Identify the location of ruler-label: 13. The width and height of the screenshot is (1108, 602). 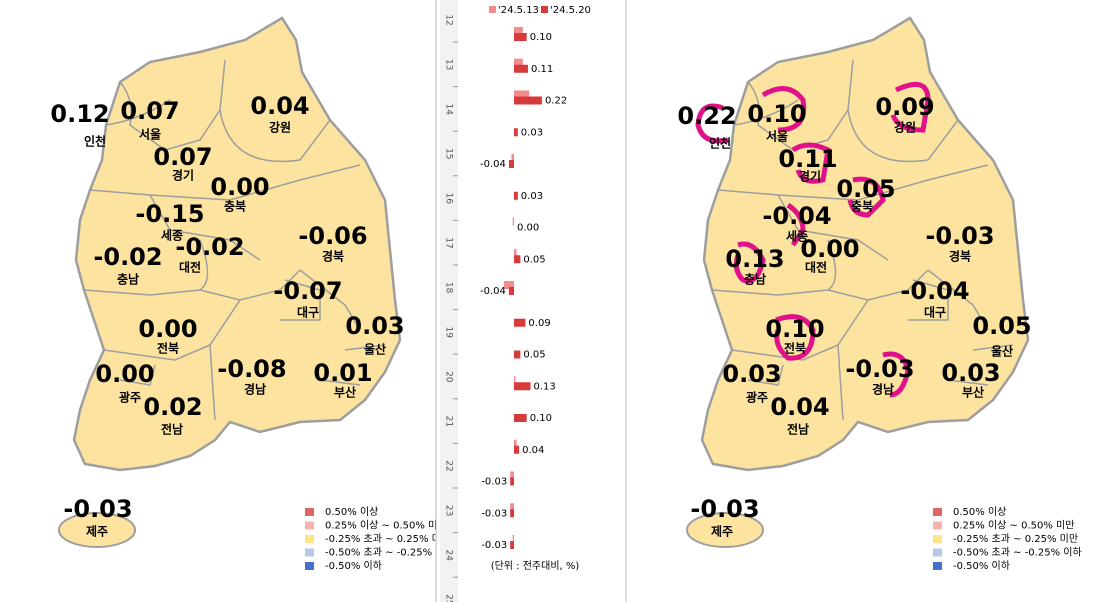
(449, 64).